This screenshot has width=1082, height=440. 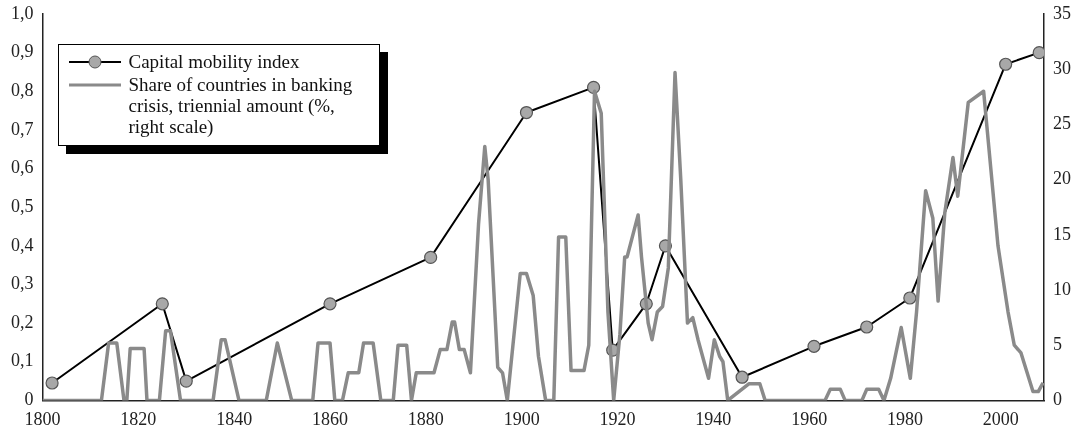 What do you see at coordinates (905, 418) in the screenshot?
I see `x-tick-label: 1980` at bounding box center [905, 418].